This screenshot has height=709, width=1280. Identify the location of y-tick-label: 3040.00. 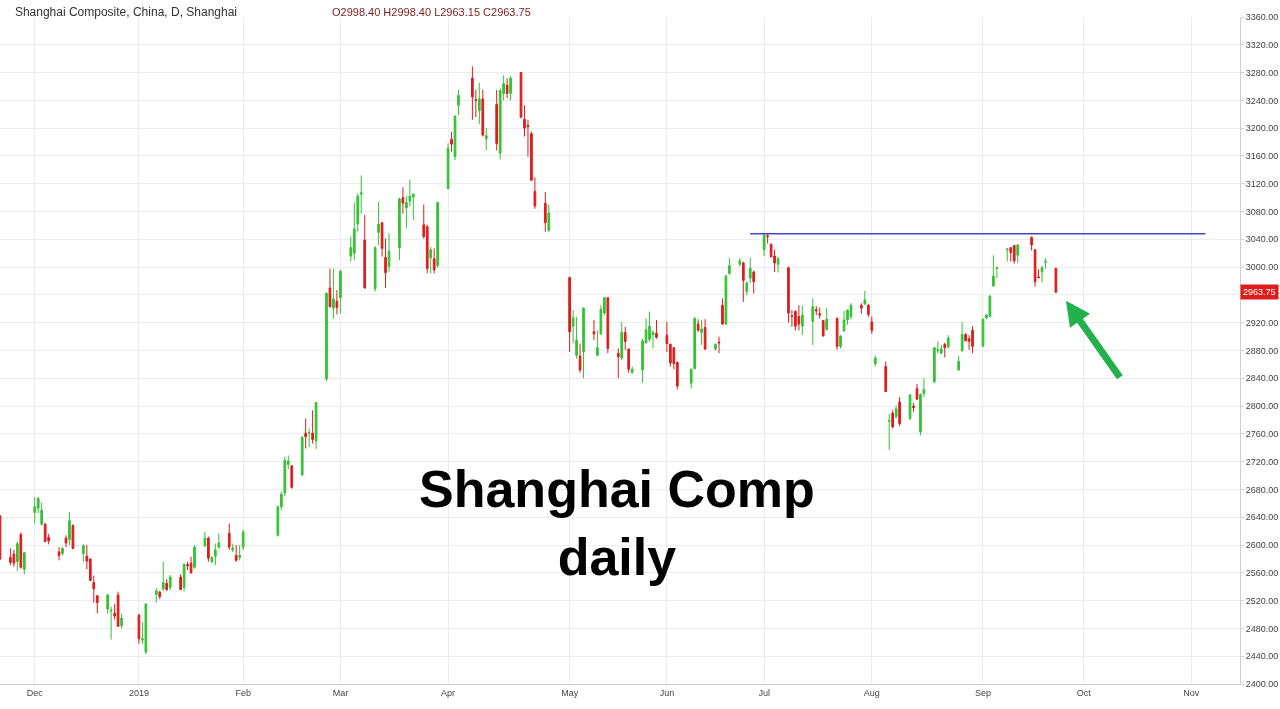
(1262, 239).